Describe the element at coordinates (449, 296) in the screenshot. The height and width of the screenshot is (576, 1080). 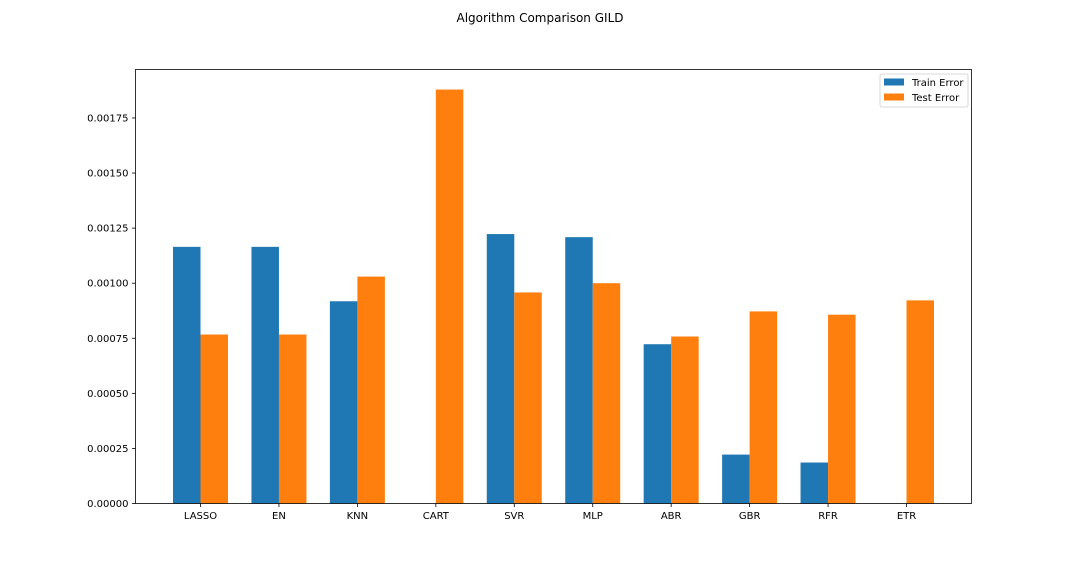
I see `bar-test-error-cart` at that location.